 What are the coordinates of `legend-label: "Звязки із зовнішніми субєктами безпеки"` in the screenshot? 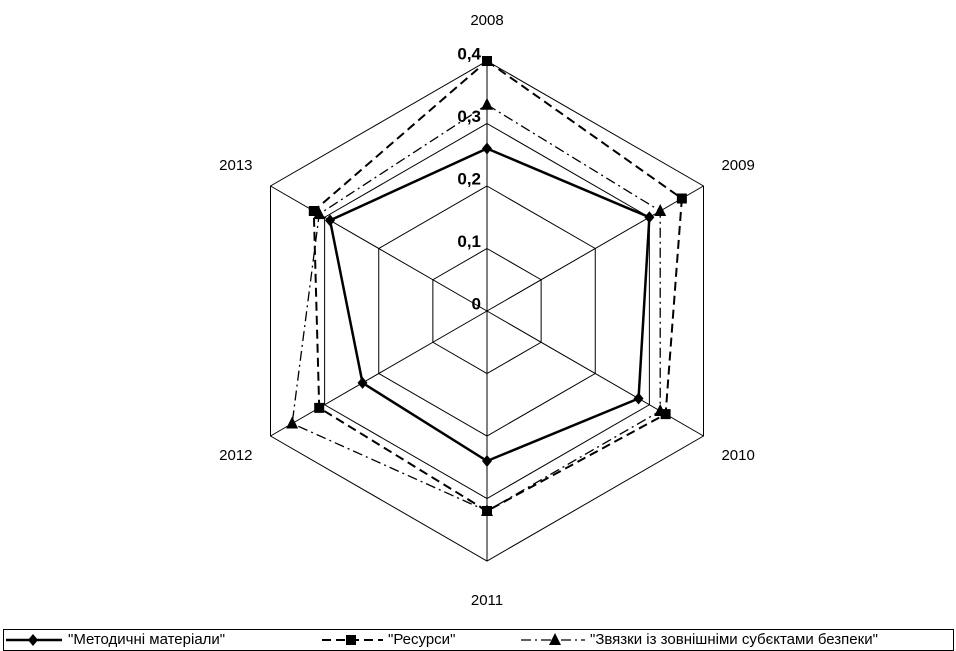 It's located at (734, 639).